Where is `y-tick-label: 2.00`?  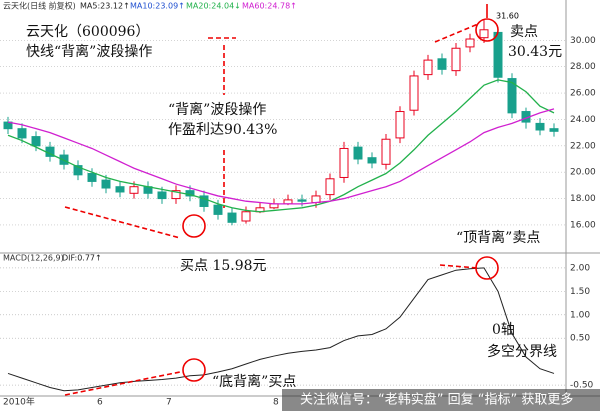 y-tick-label: 2.00 is located at coordinates (580, 268).